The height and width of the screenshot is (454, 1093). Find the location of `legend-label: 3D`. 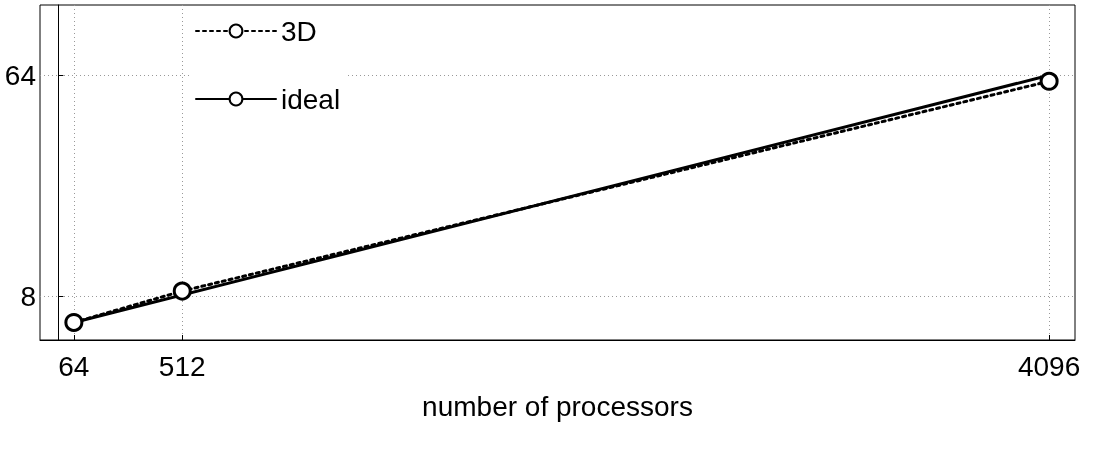

legend-label: 3D is located at coordinates (299, 31).